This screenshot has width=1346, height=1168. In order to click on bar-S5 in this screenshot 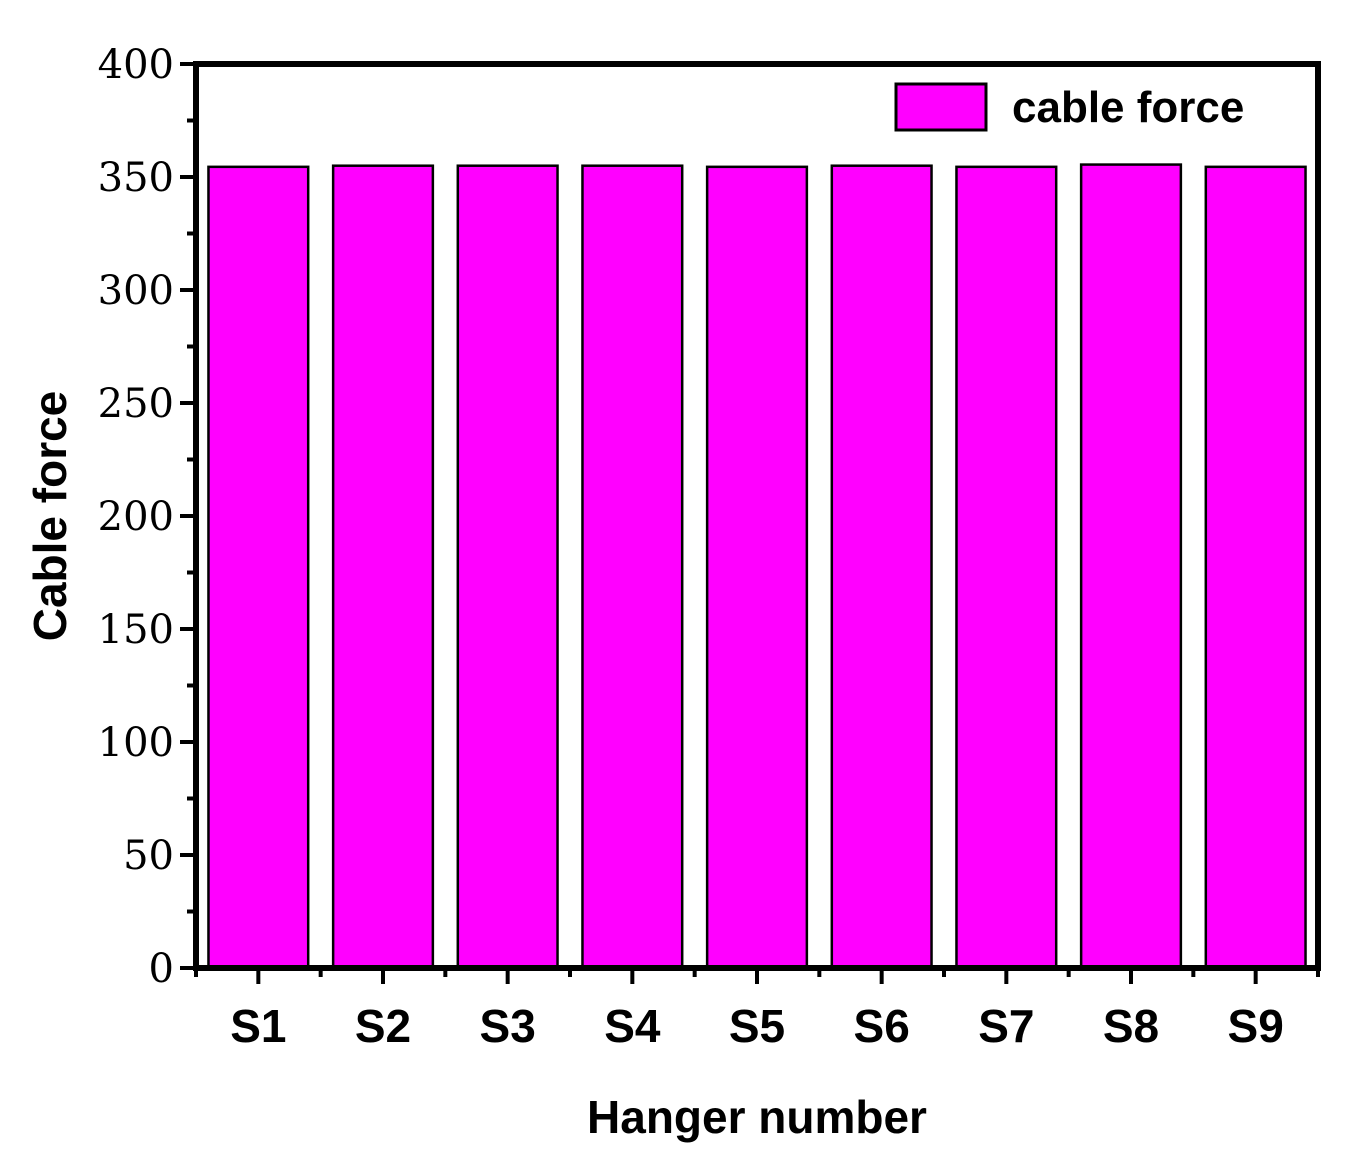, I will do `click(757, 567)`.